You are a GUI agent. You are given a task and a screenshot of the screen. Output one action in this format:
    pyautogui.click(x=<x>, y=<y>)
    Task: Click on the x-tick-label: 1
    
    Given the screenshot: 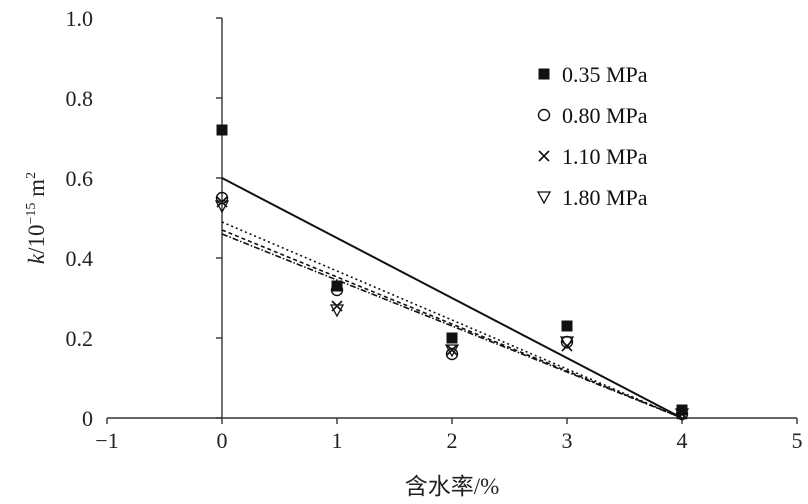 What is the action you would take?
    pyautogui.click(x=337, y=440)
    